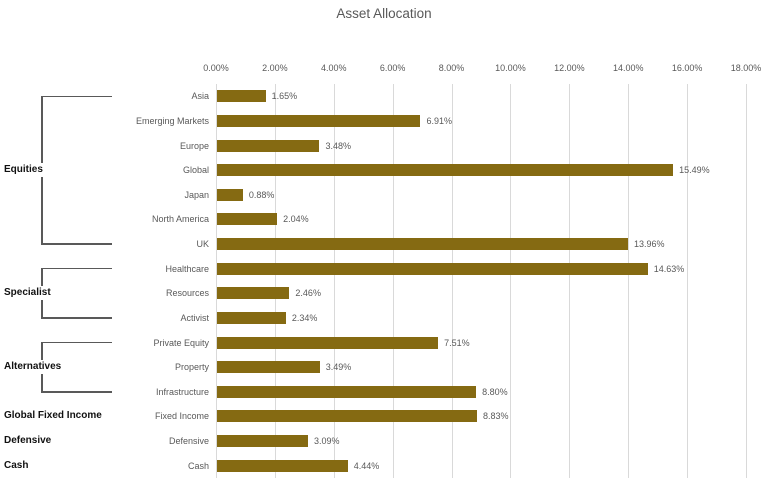  I want to click on category-label: Infrastructure, so click(182, 391).